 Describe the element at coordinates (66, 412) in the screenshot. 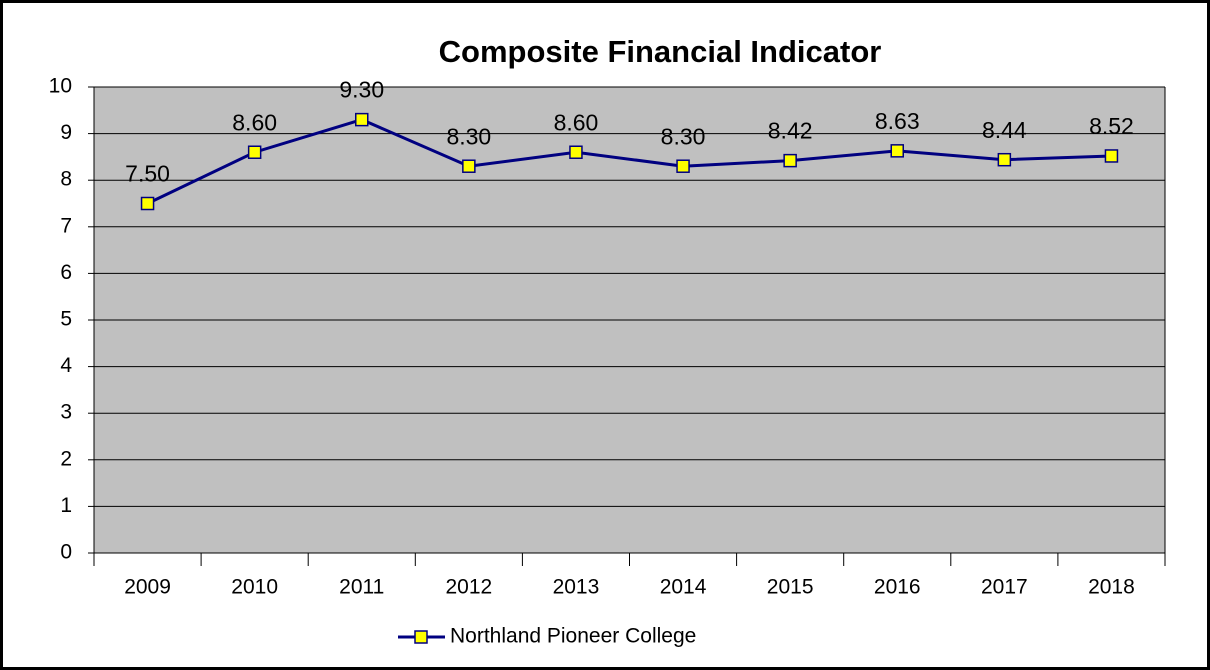

I see `y-tick-label: 3` at that location.